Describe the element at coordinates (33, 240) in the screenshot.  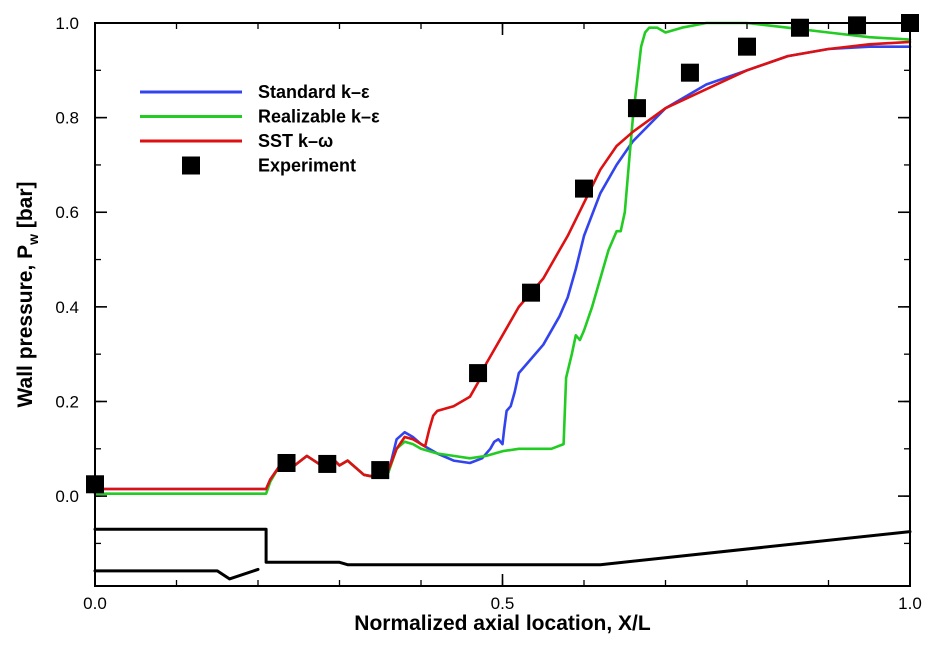
I see `y-axis-title-subscript: w` at that location.